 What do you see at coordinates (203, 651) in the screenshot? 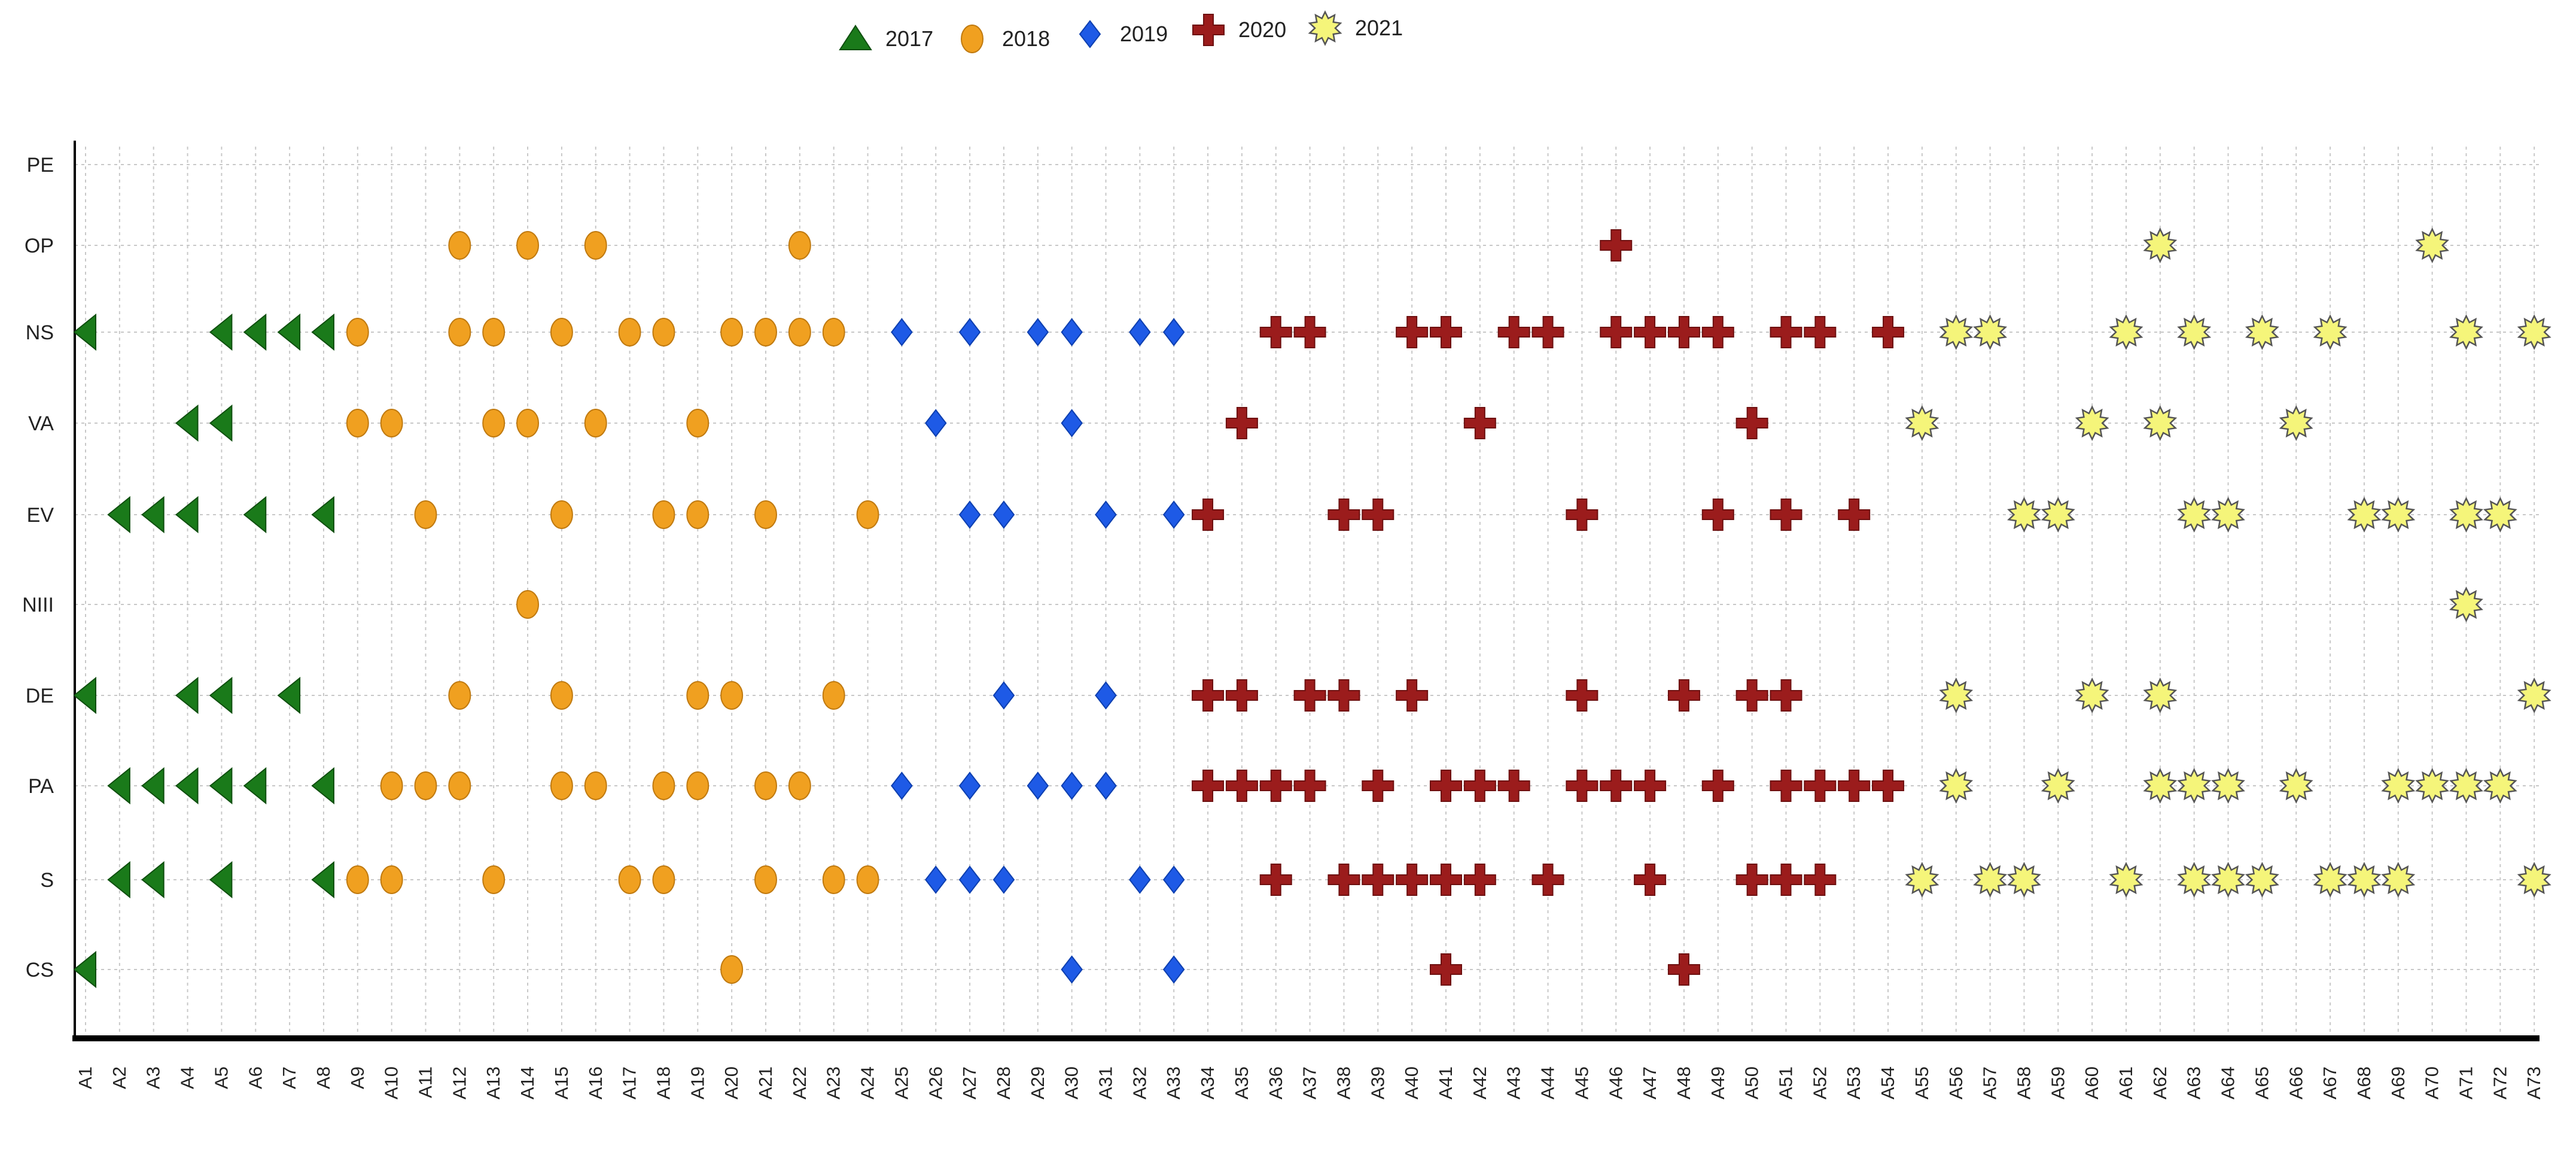
I see `series-2017` at bounding box center [203, 651].